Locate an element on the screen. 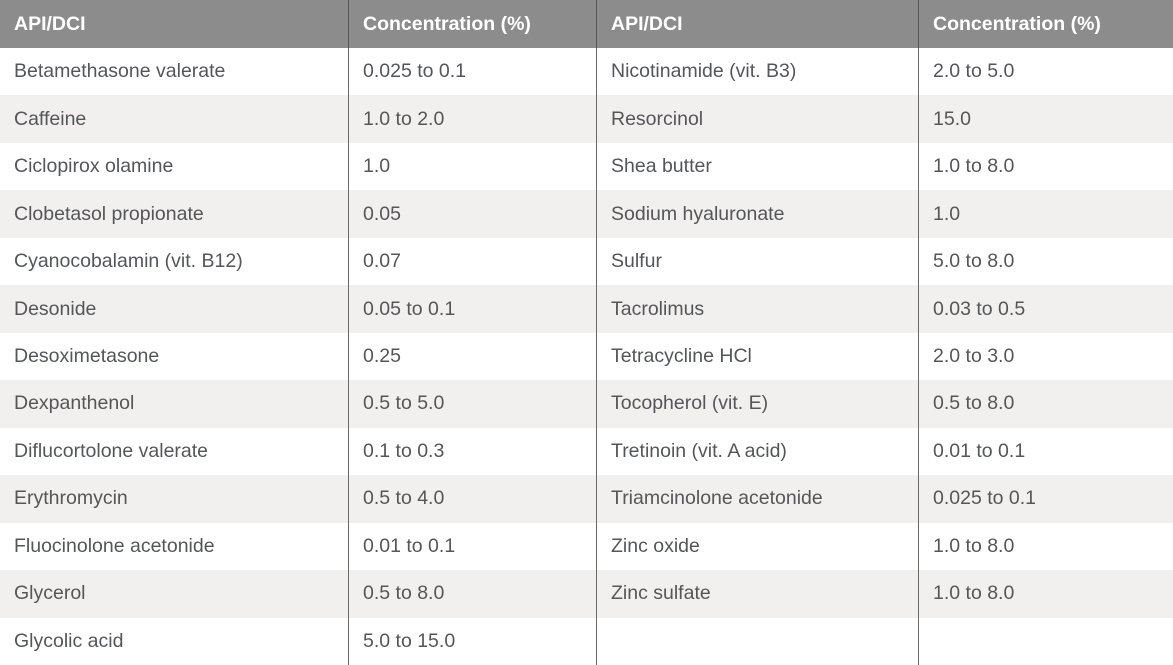 This screenshot has height=665, width=1173. table-cell-left-concentration: 0.5 to 5.0 is located at coordinates (472, 404).